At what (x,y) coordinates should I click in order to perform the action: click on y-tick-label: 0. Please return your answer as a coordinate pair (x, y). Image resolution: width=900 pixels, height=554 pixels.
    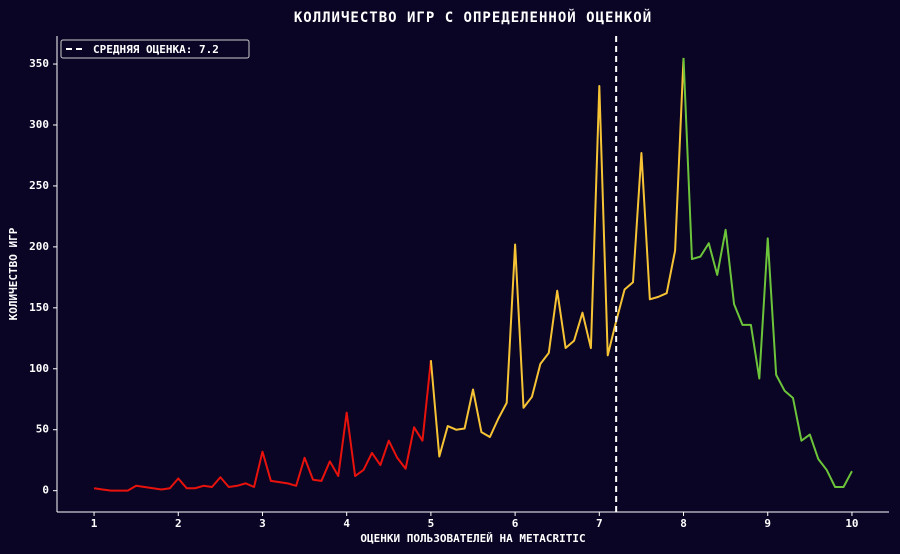
    Looking at the image, I should click on (45, 490).